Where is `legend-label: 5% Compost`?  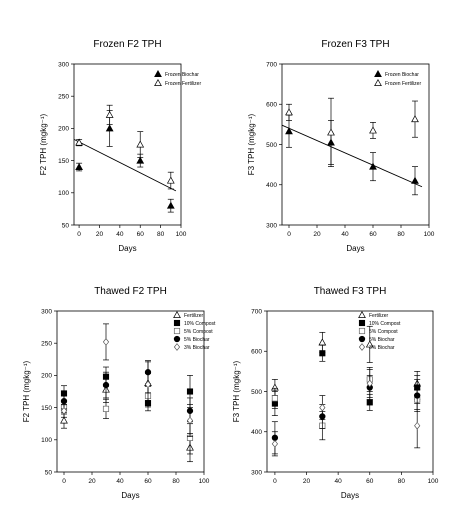
legend-label: 5% Compost is located at coordinates (198, 332).